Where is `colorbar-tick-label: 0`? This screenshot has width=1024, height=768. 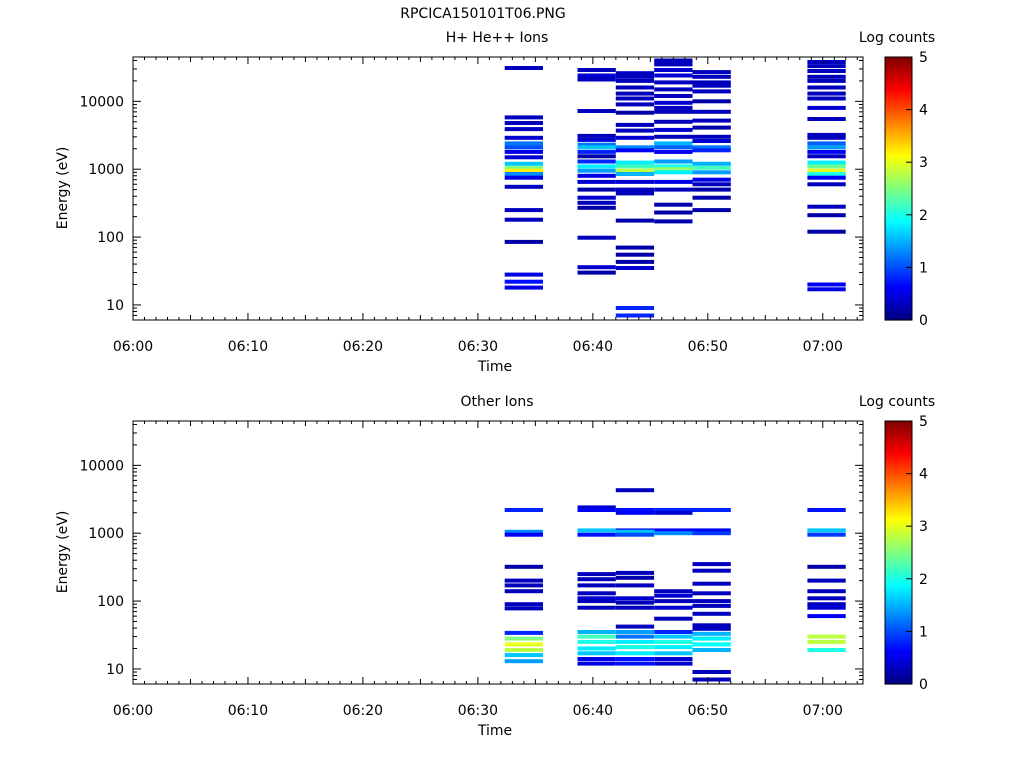
colorbar-tick-label: 0 is located at coordinates (923, 321).